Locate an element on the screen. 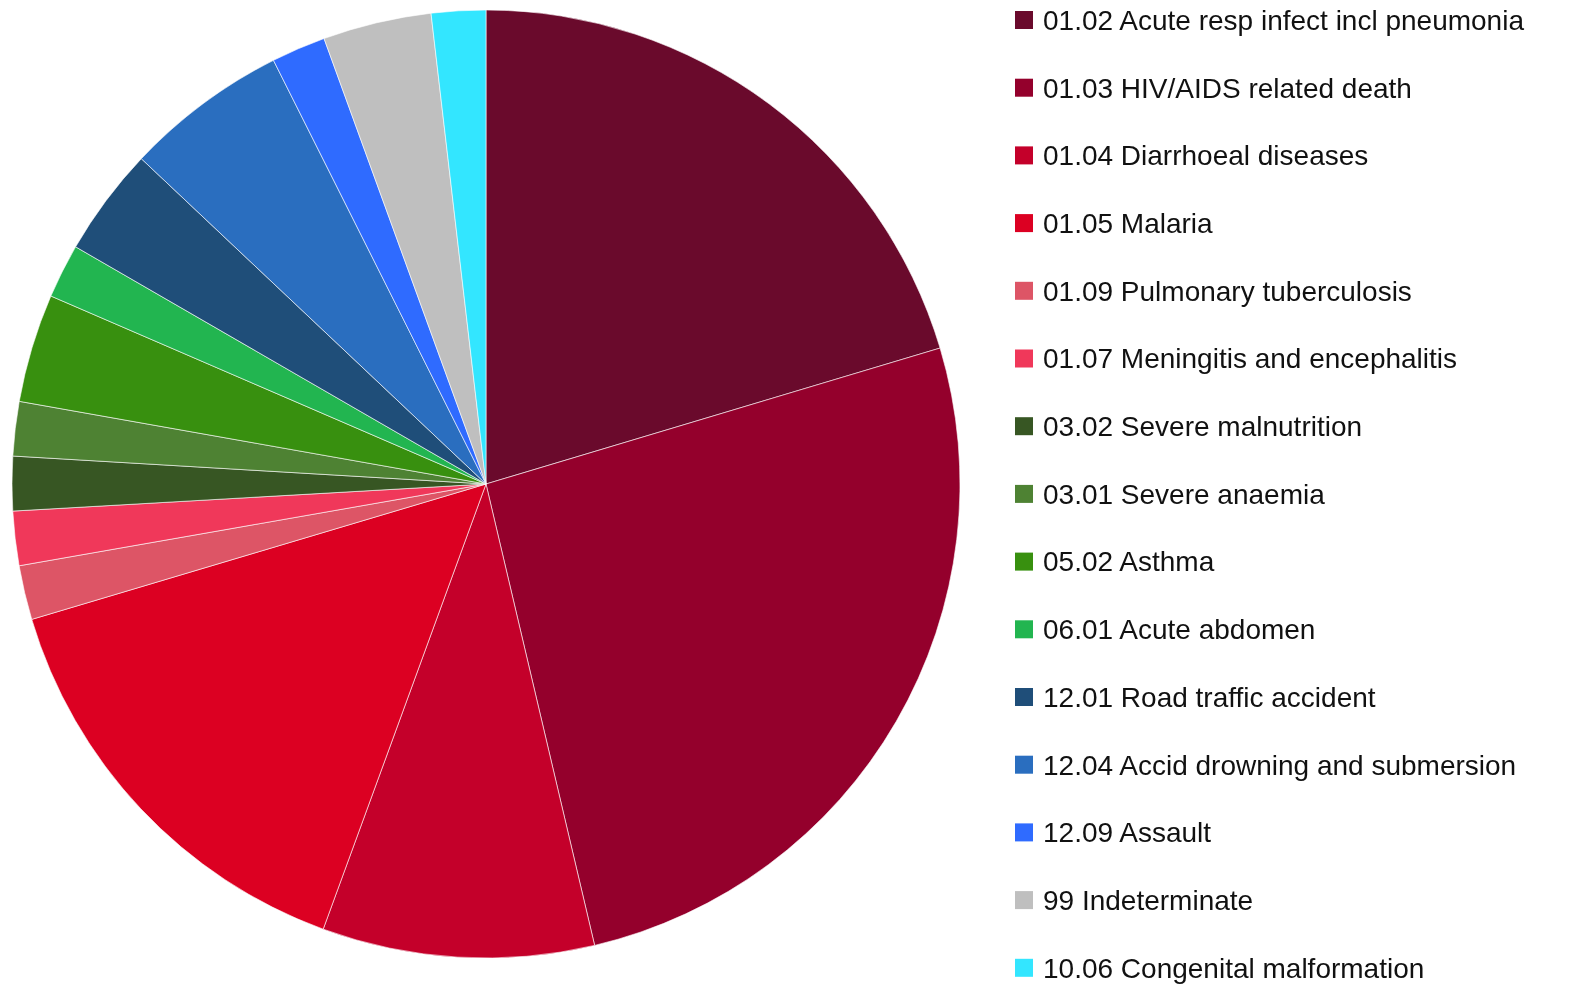 Image resolution: width=1591 pixels, height=990 pixels. legend-label: 99 Indeterminate is located at coordinates (1148, 900).